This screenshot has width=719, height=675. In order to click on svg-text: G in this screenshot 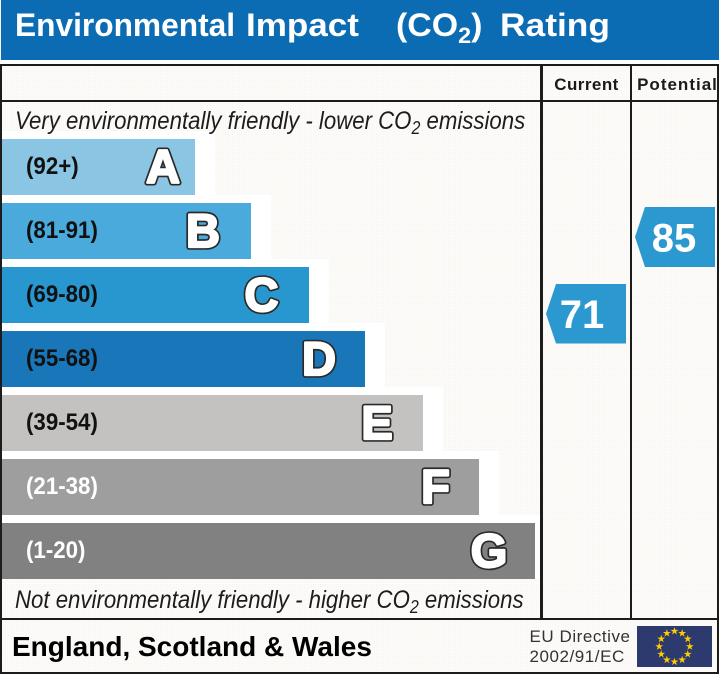, I will do `click(489, 550)`.